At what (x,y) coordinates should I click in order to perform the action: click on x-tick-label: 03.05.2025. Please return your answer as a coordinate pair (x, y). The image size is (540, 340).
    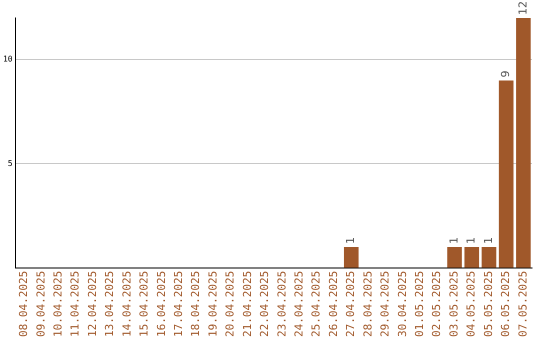
    Looking at the image, I should click on (453, 304).